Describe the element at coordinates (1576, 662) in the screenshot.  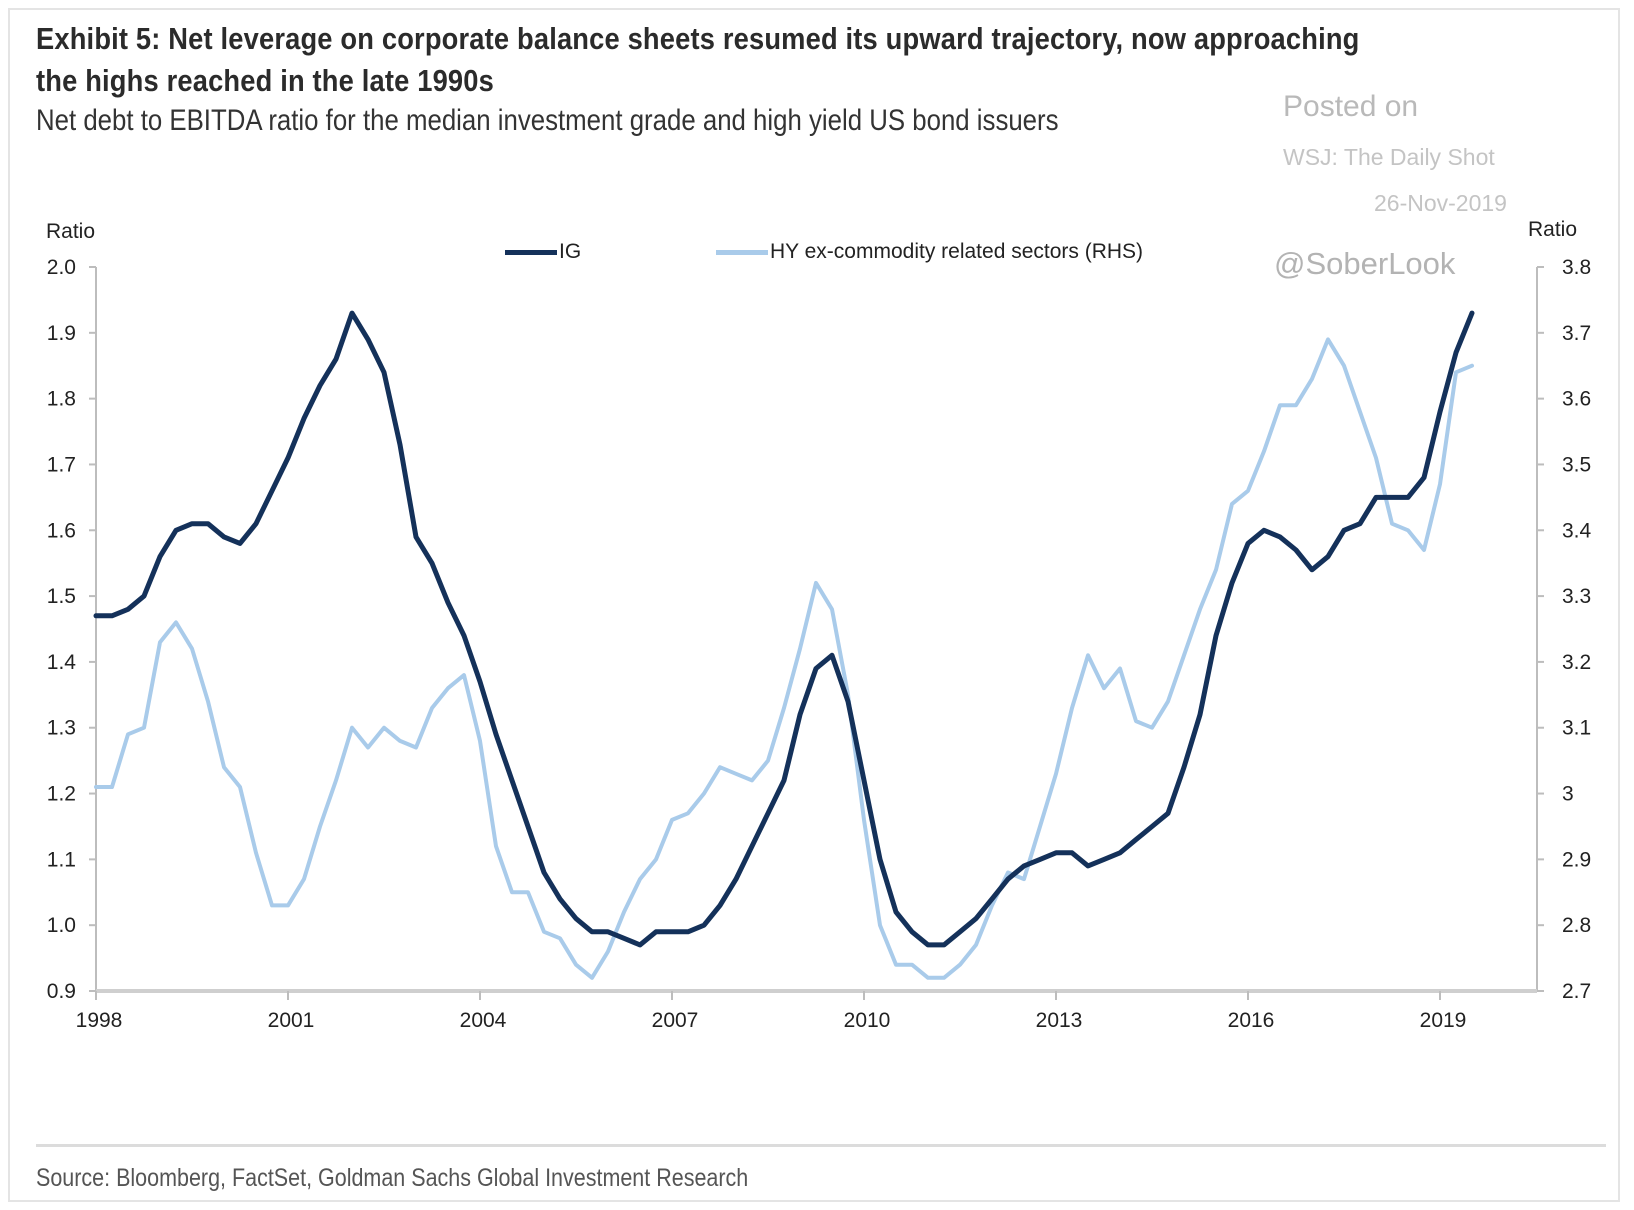
I see `right-tick-label: 3.2` at that location.